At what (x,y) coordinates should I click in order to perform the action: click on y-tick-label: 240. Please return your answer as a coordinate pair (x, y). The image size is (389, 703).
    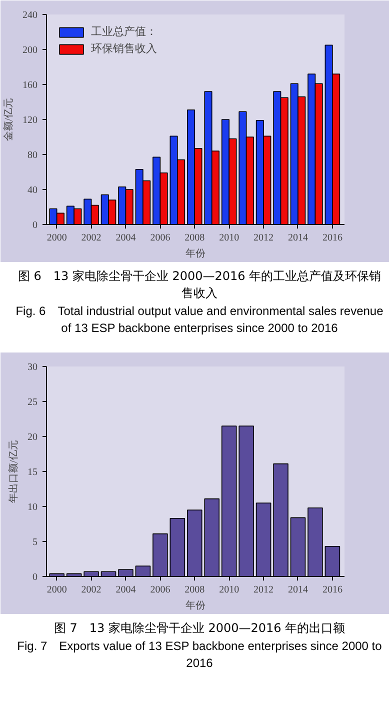
    Looking at the image, I should click on (30, 15).